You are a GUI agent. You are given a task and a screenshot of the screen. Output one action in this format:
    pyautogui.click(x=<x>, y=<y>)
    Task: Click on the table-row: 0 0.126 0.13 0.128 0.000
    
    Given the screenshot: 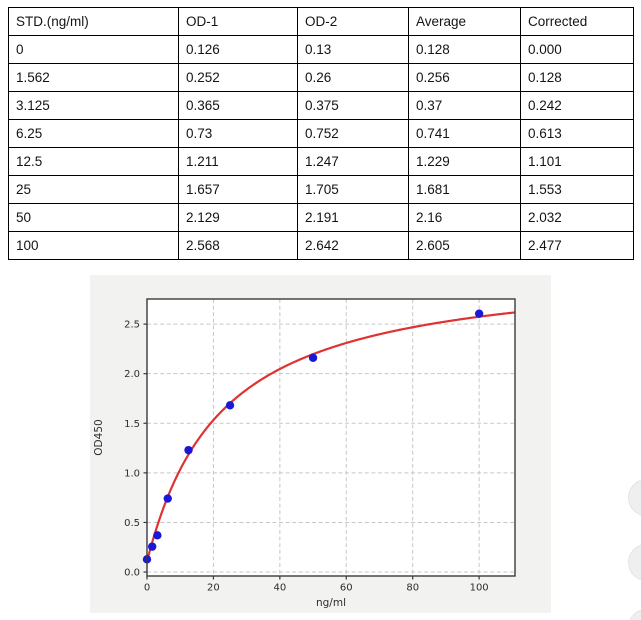 What is the action you would take?
    pyautogui.click(x=321, y=49)
    